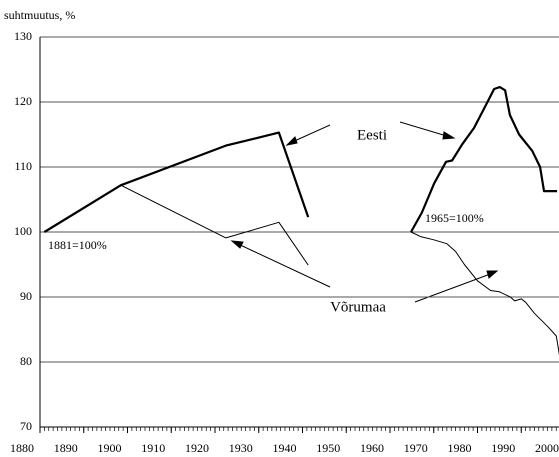  I want to click on x-tick-label: 1880, so click(22, 448).